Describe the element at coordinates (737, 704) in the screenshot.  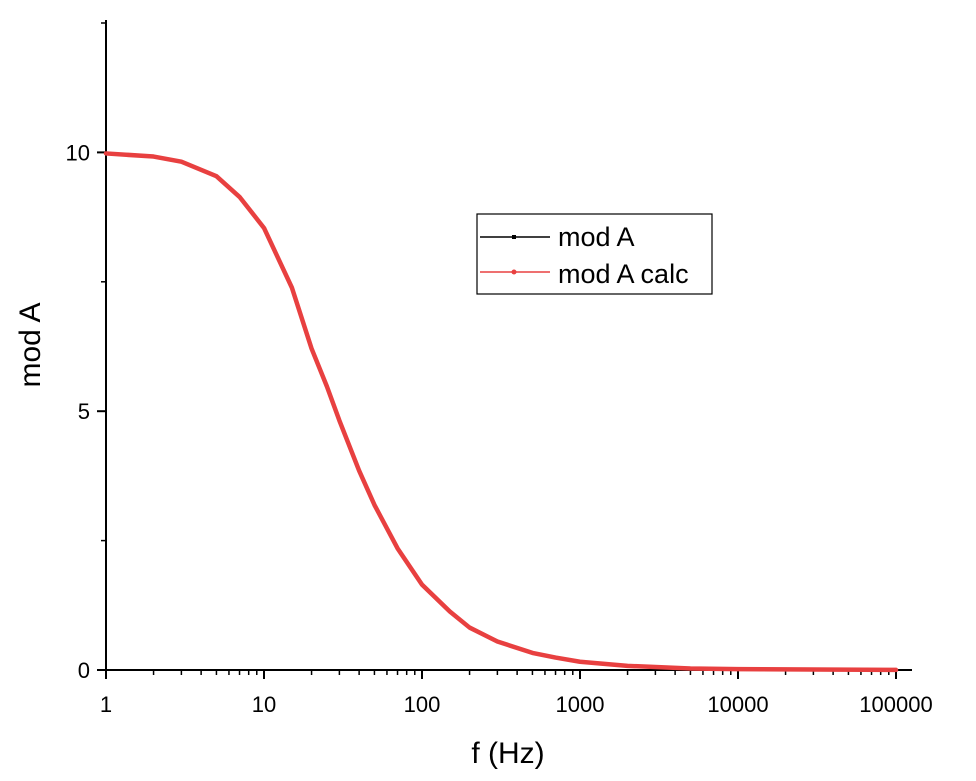
I see `x-tick-label: 10000` at that location.